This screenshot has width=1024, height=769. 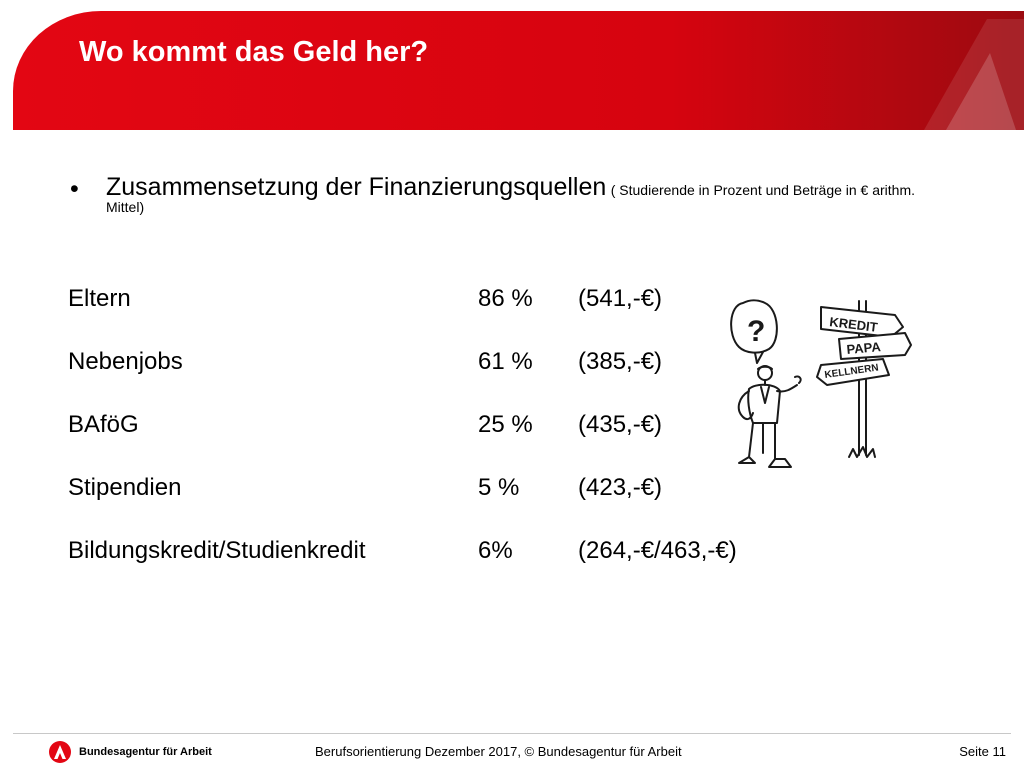 I want to click on source-amount: (435,-€), so click(x=620, y=424).